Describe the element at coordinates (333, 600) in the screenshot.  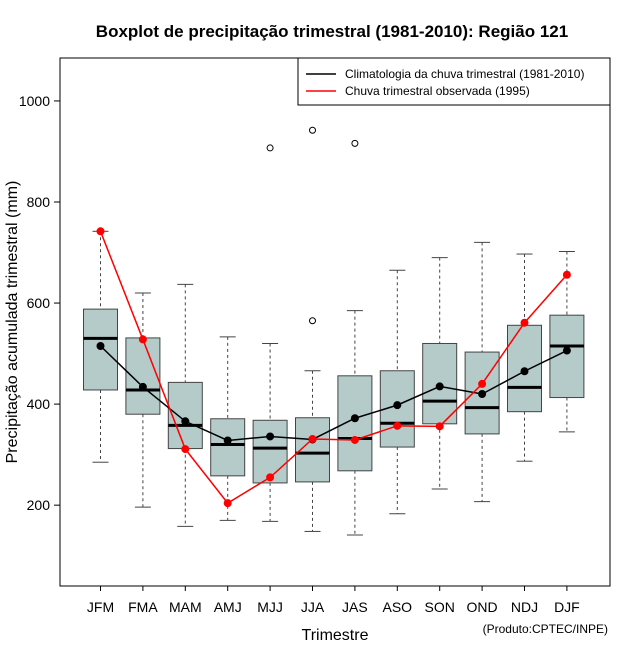
I see `x-axis: JFM FMA MAM AMJ MJJ JJA JAS ASO SON OND NDJ DJF` at that location.